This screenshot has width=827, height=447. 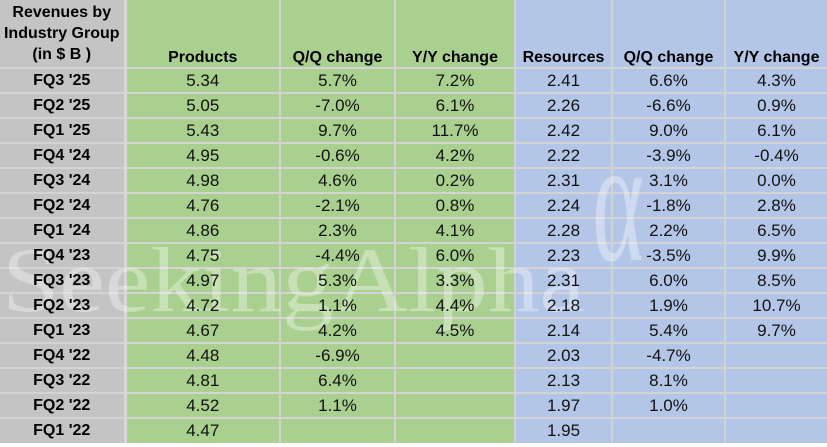 I want to click on table-row: FQ1 '24 4.86 2.3% 4.1% 2.28 2.2% 6.5%, so click(x=413, y=230).